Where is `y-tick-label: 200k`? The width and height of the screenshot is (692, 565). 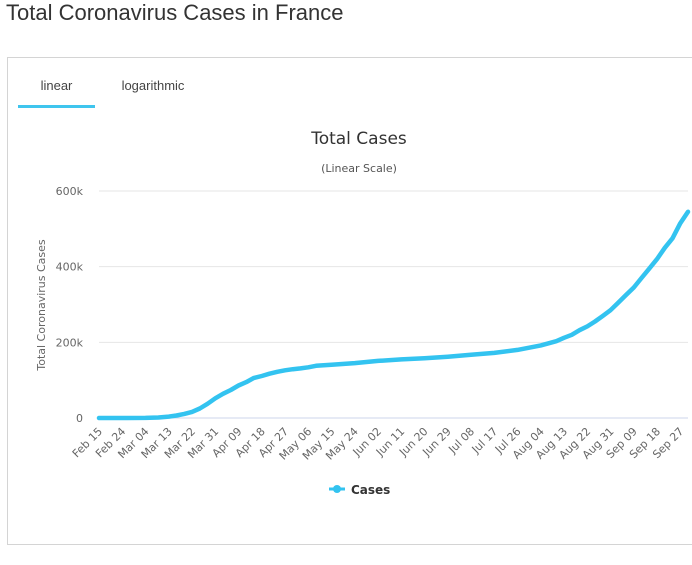 y-tick-label: 200k is located at coordinates (70, 342).